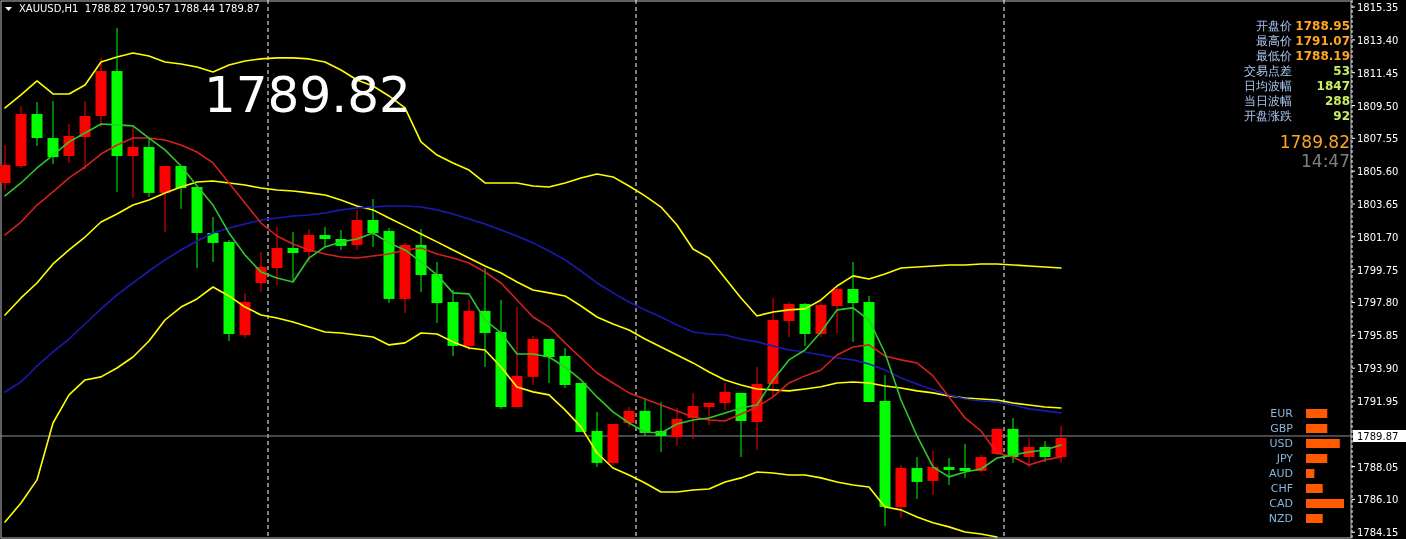 The height and width of the screenshot is (539, 1406). I want to click on y-tick-label: GBP, so click(1282, 428).